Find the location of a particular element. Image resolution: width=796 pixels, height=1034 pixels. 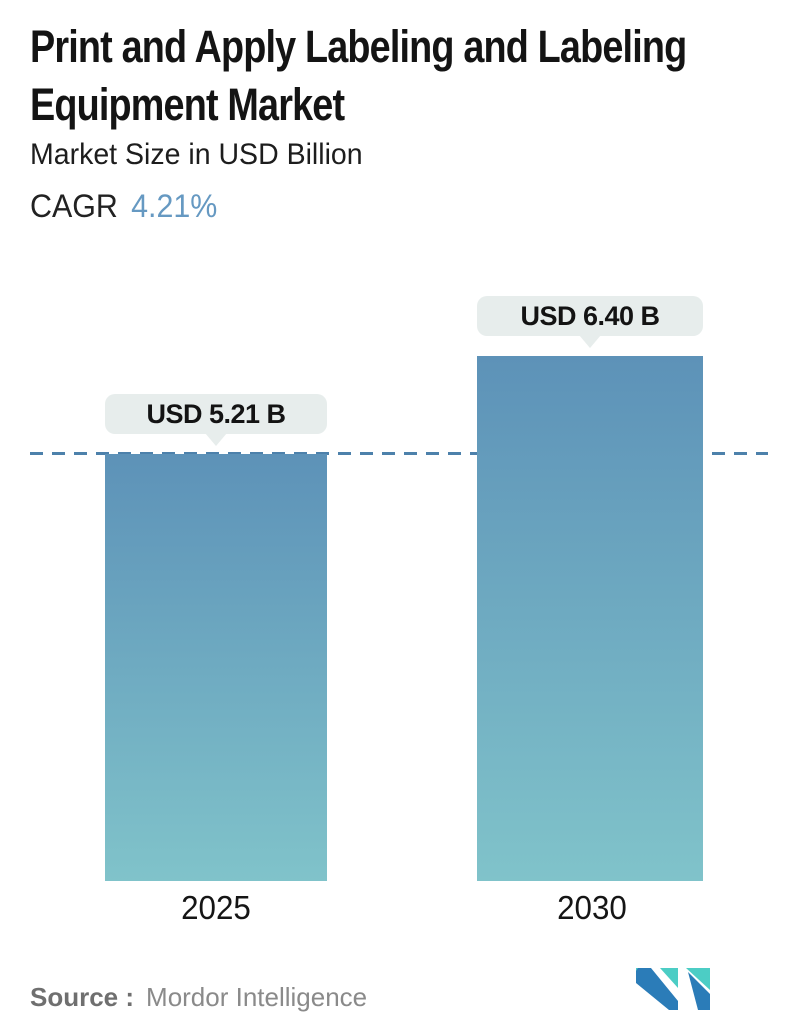

chart-subtitle: Market Size in USD Billion is located at coordinates (196, 154).